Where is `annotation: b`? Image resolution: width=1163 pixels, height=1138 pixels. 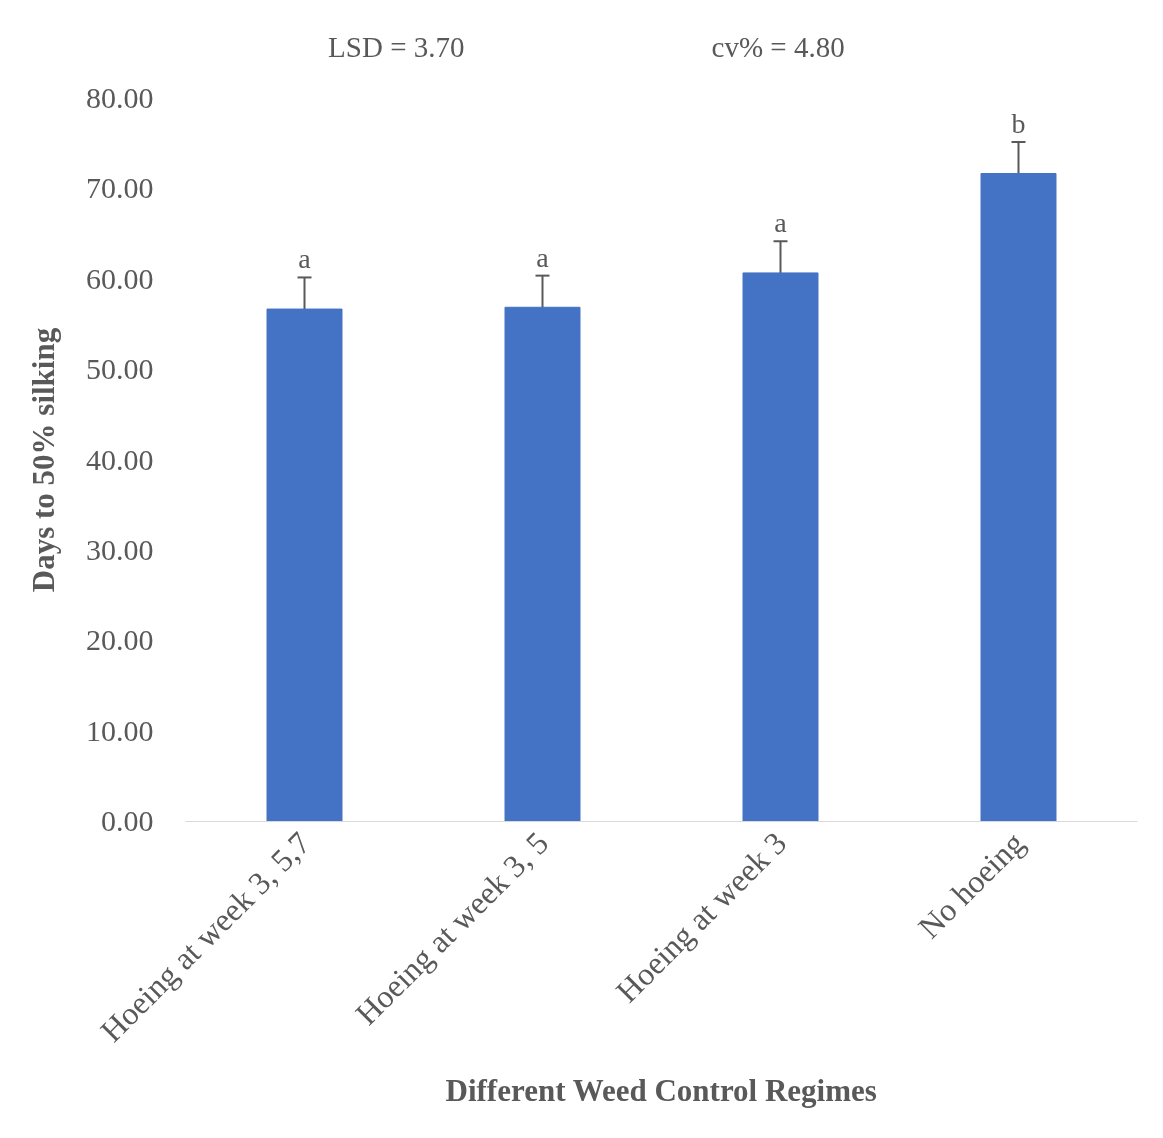 annotation: b is located at coordinates (1018, 123).